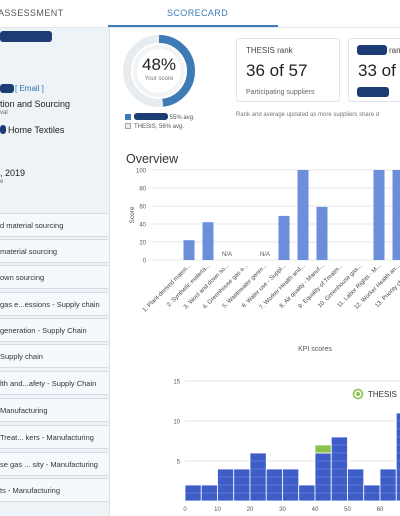 The height and width of the screenshot is (516, 400). I want to click on sidebar-kpi-item: own sourcing, so click(54, 277).